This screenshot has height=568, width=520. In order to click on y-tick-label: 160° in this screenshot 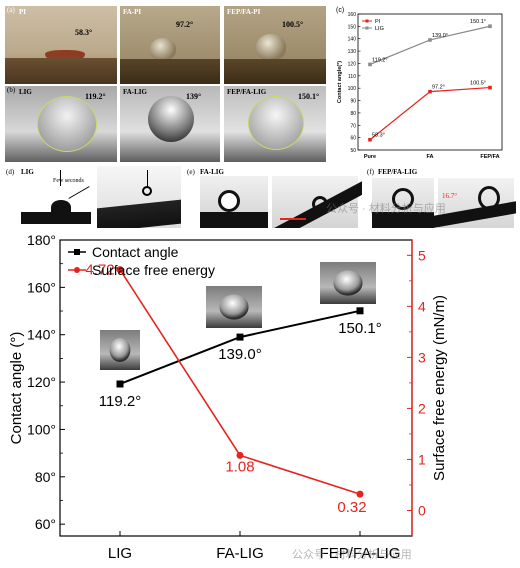, I will do `click(41, 287)`.